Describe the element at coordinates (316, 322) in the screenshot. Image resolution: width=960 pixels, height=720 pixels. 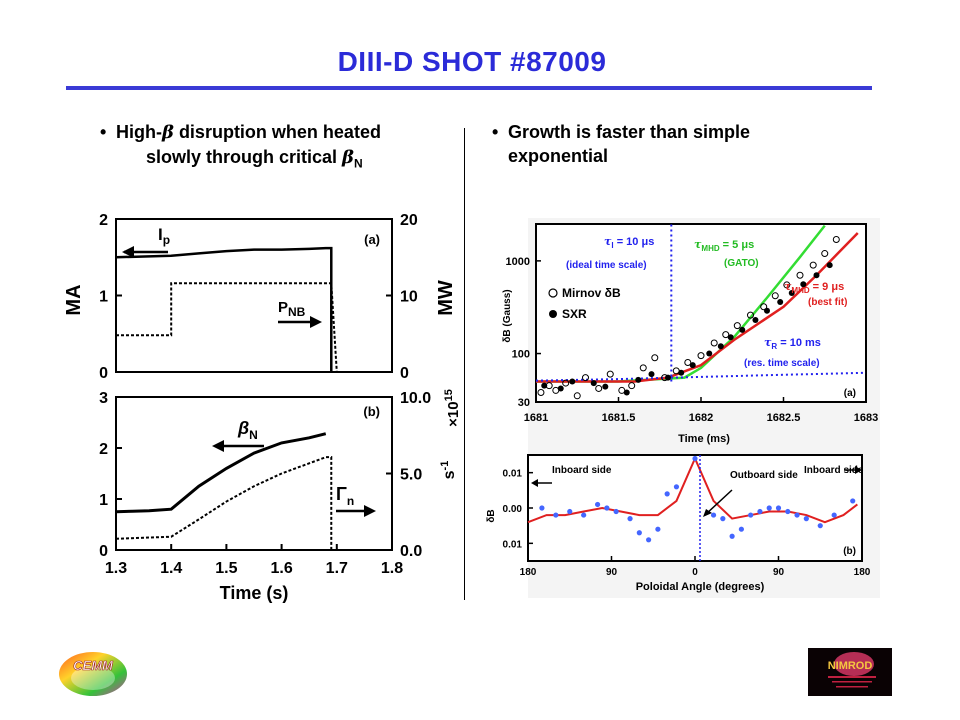
I see `pnb-arrow-head` at that location.